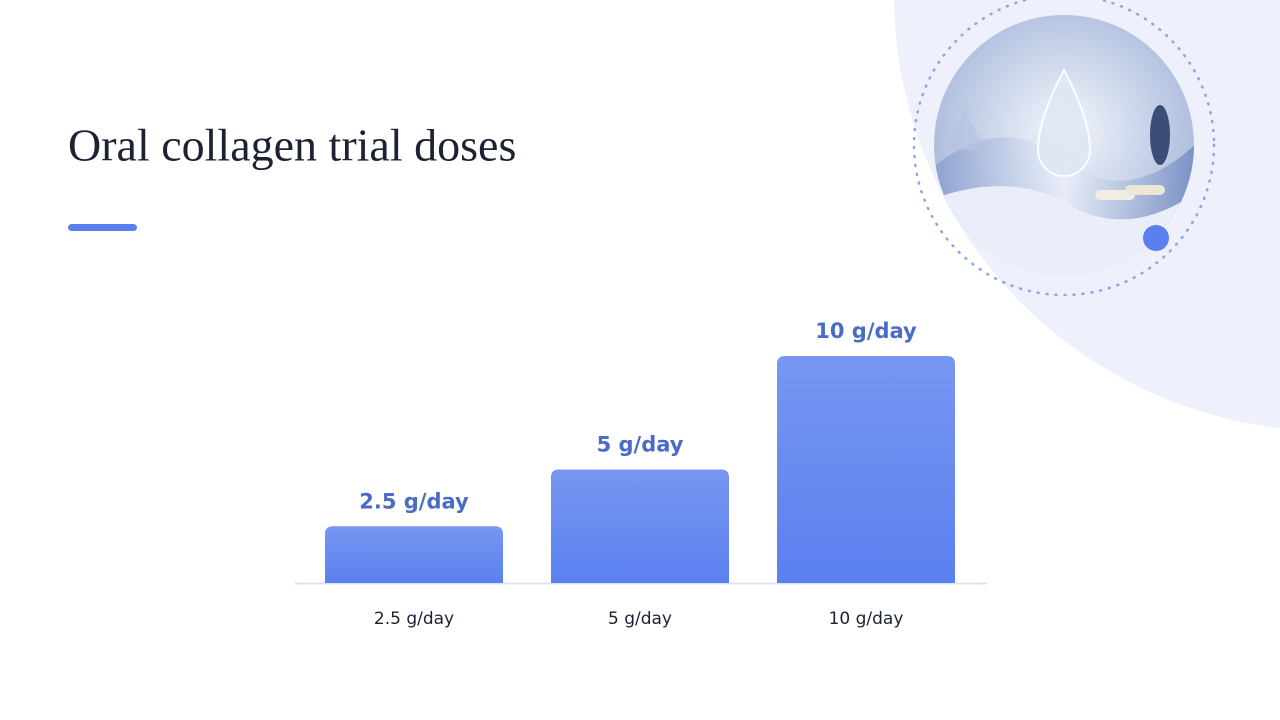 Image resolution: width=1280 pixels, height=720 pixels. Describe the element at coordinates (1156, 238) in the screenshot. I see `accent-dot` at that location.